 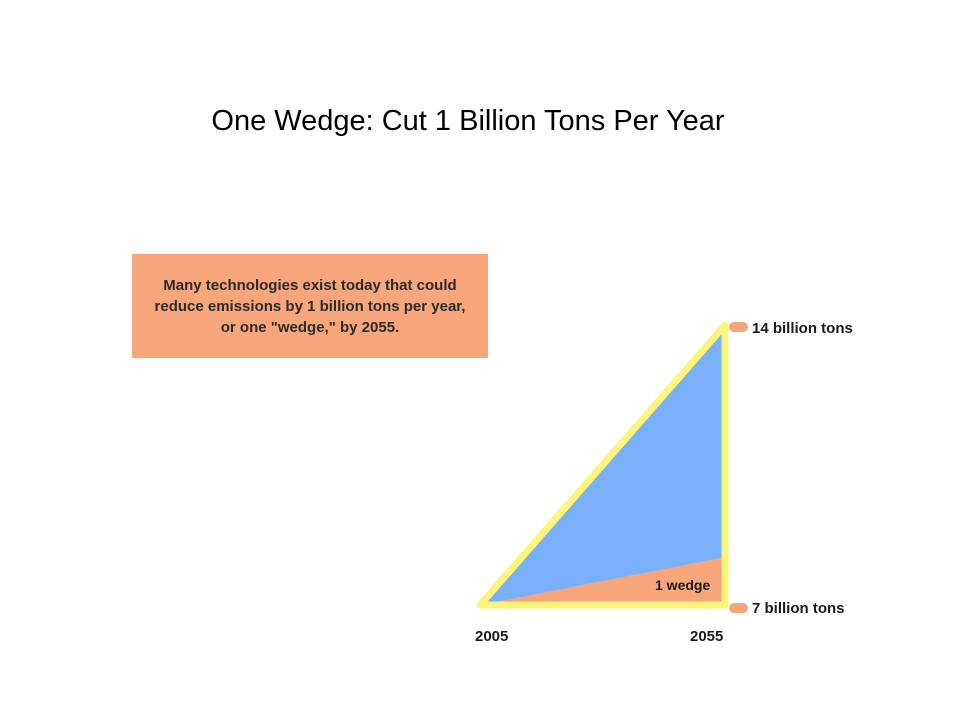 I want to click on slide-title: One Wedge: Cut 1 Billion Tons Per Year, so click(x=468, y=121).